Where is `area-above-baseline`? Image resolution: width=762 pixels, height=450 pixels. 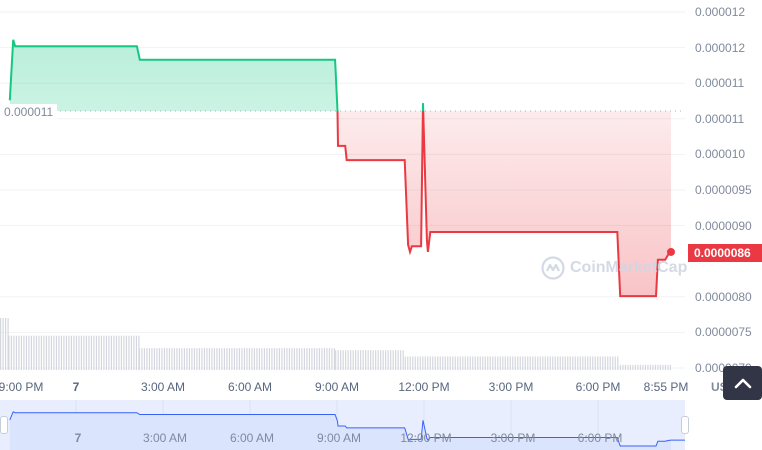 area-above-baseline is located at coordinates (340, 75).